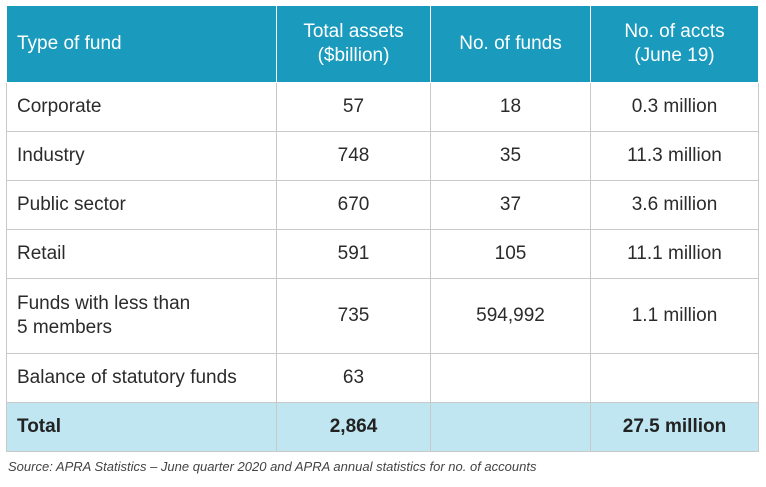 Image resolution: width=766 pixels, height=487 pixels. I want to click on cell-accounts: 0.3 million, so click(674, 107).